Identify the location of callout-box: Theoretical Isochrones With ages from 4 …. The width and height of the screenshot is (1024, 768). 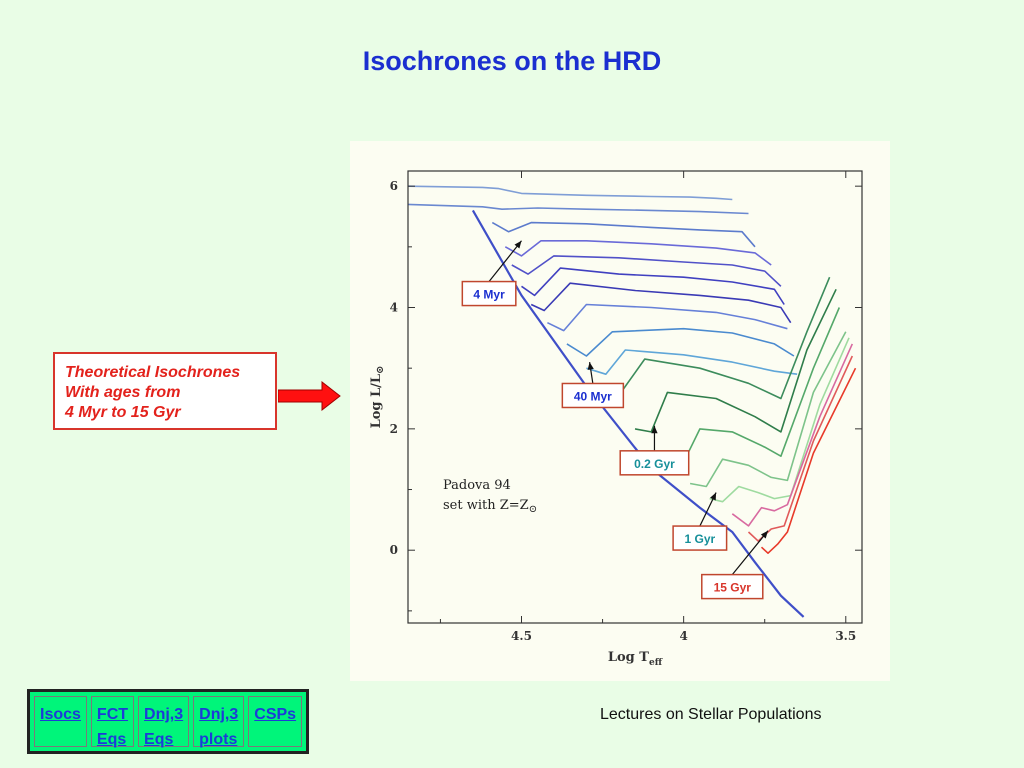
(165, 391).